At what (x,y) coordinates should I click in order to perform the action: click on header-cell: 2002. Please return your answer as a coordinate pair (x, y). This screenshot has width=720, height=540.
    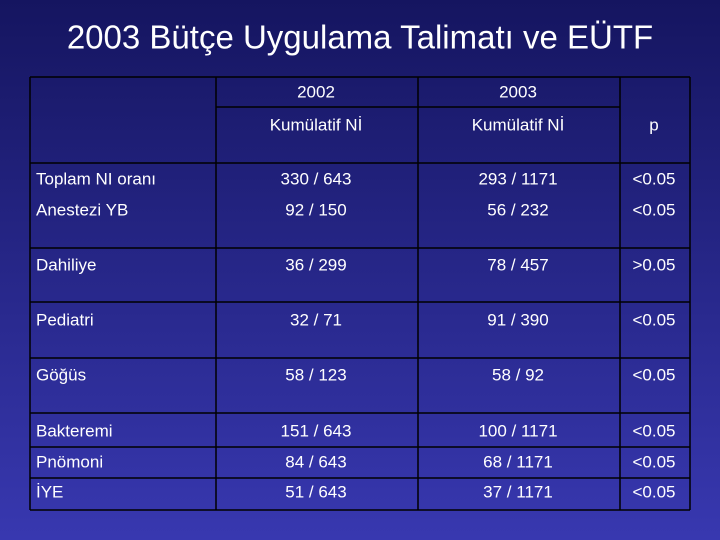
    Looking at the image, I should click on (316, 91).